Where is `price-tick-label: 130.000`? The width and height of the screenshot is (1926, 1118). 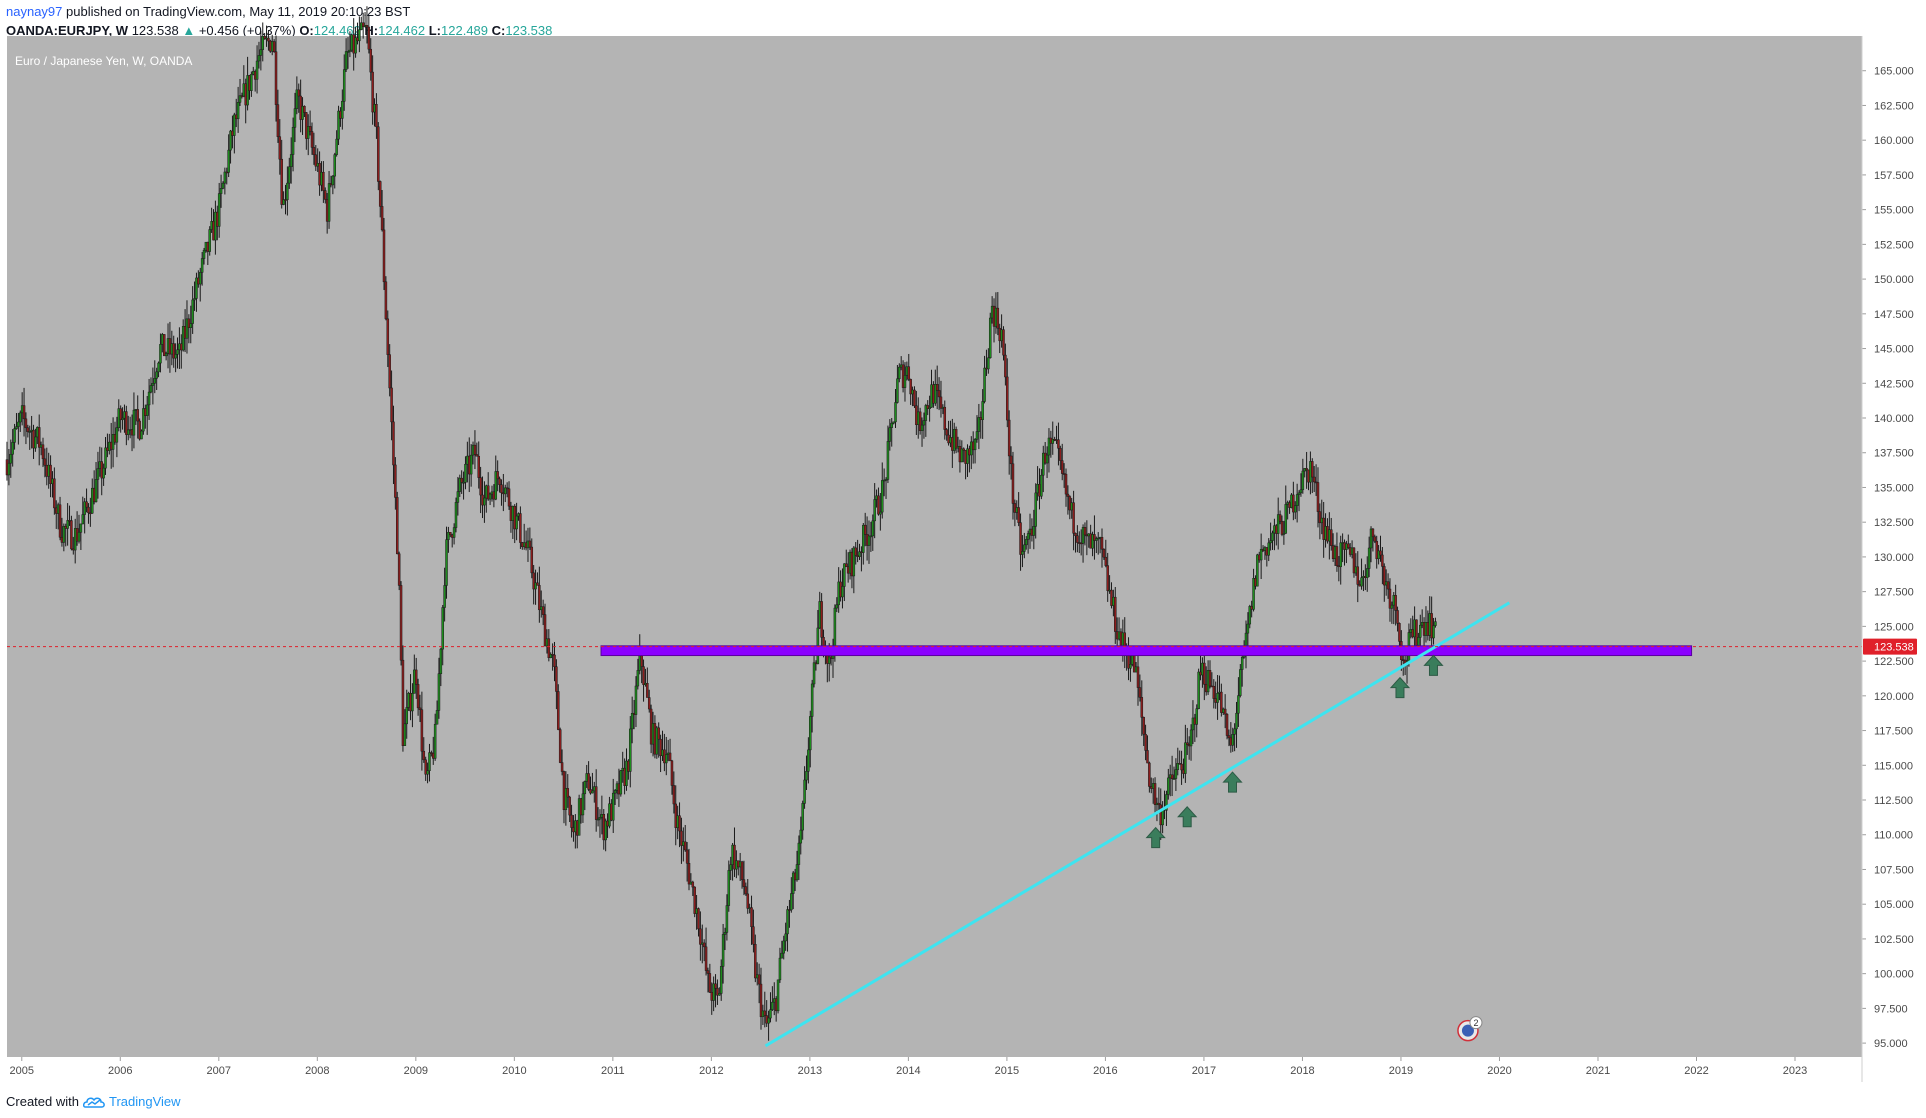
price-tick-label: 130.000 is located at coordinates (1894, 558).